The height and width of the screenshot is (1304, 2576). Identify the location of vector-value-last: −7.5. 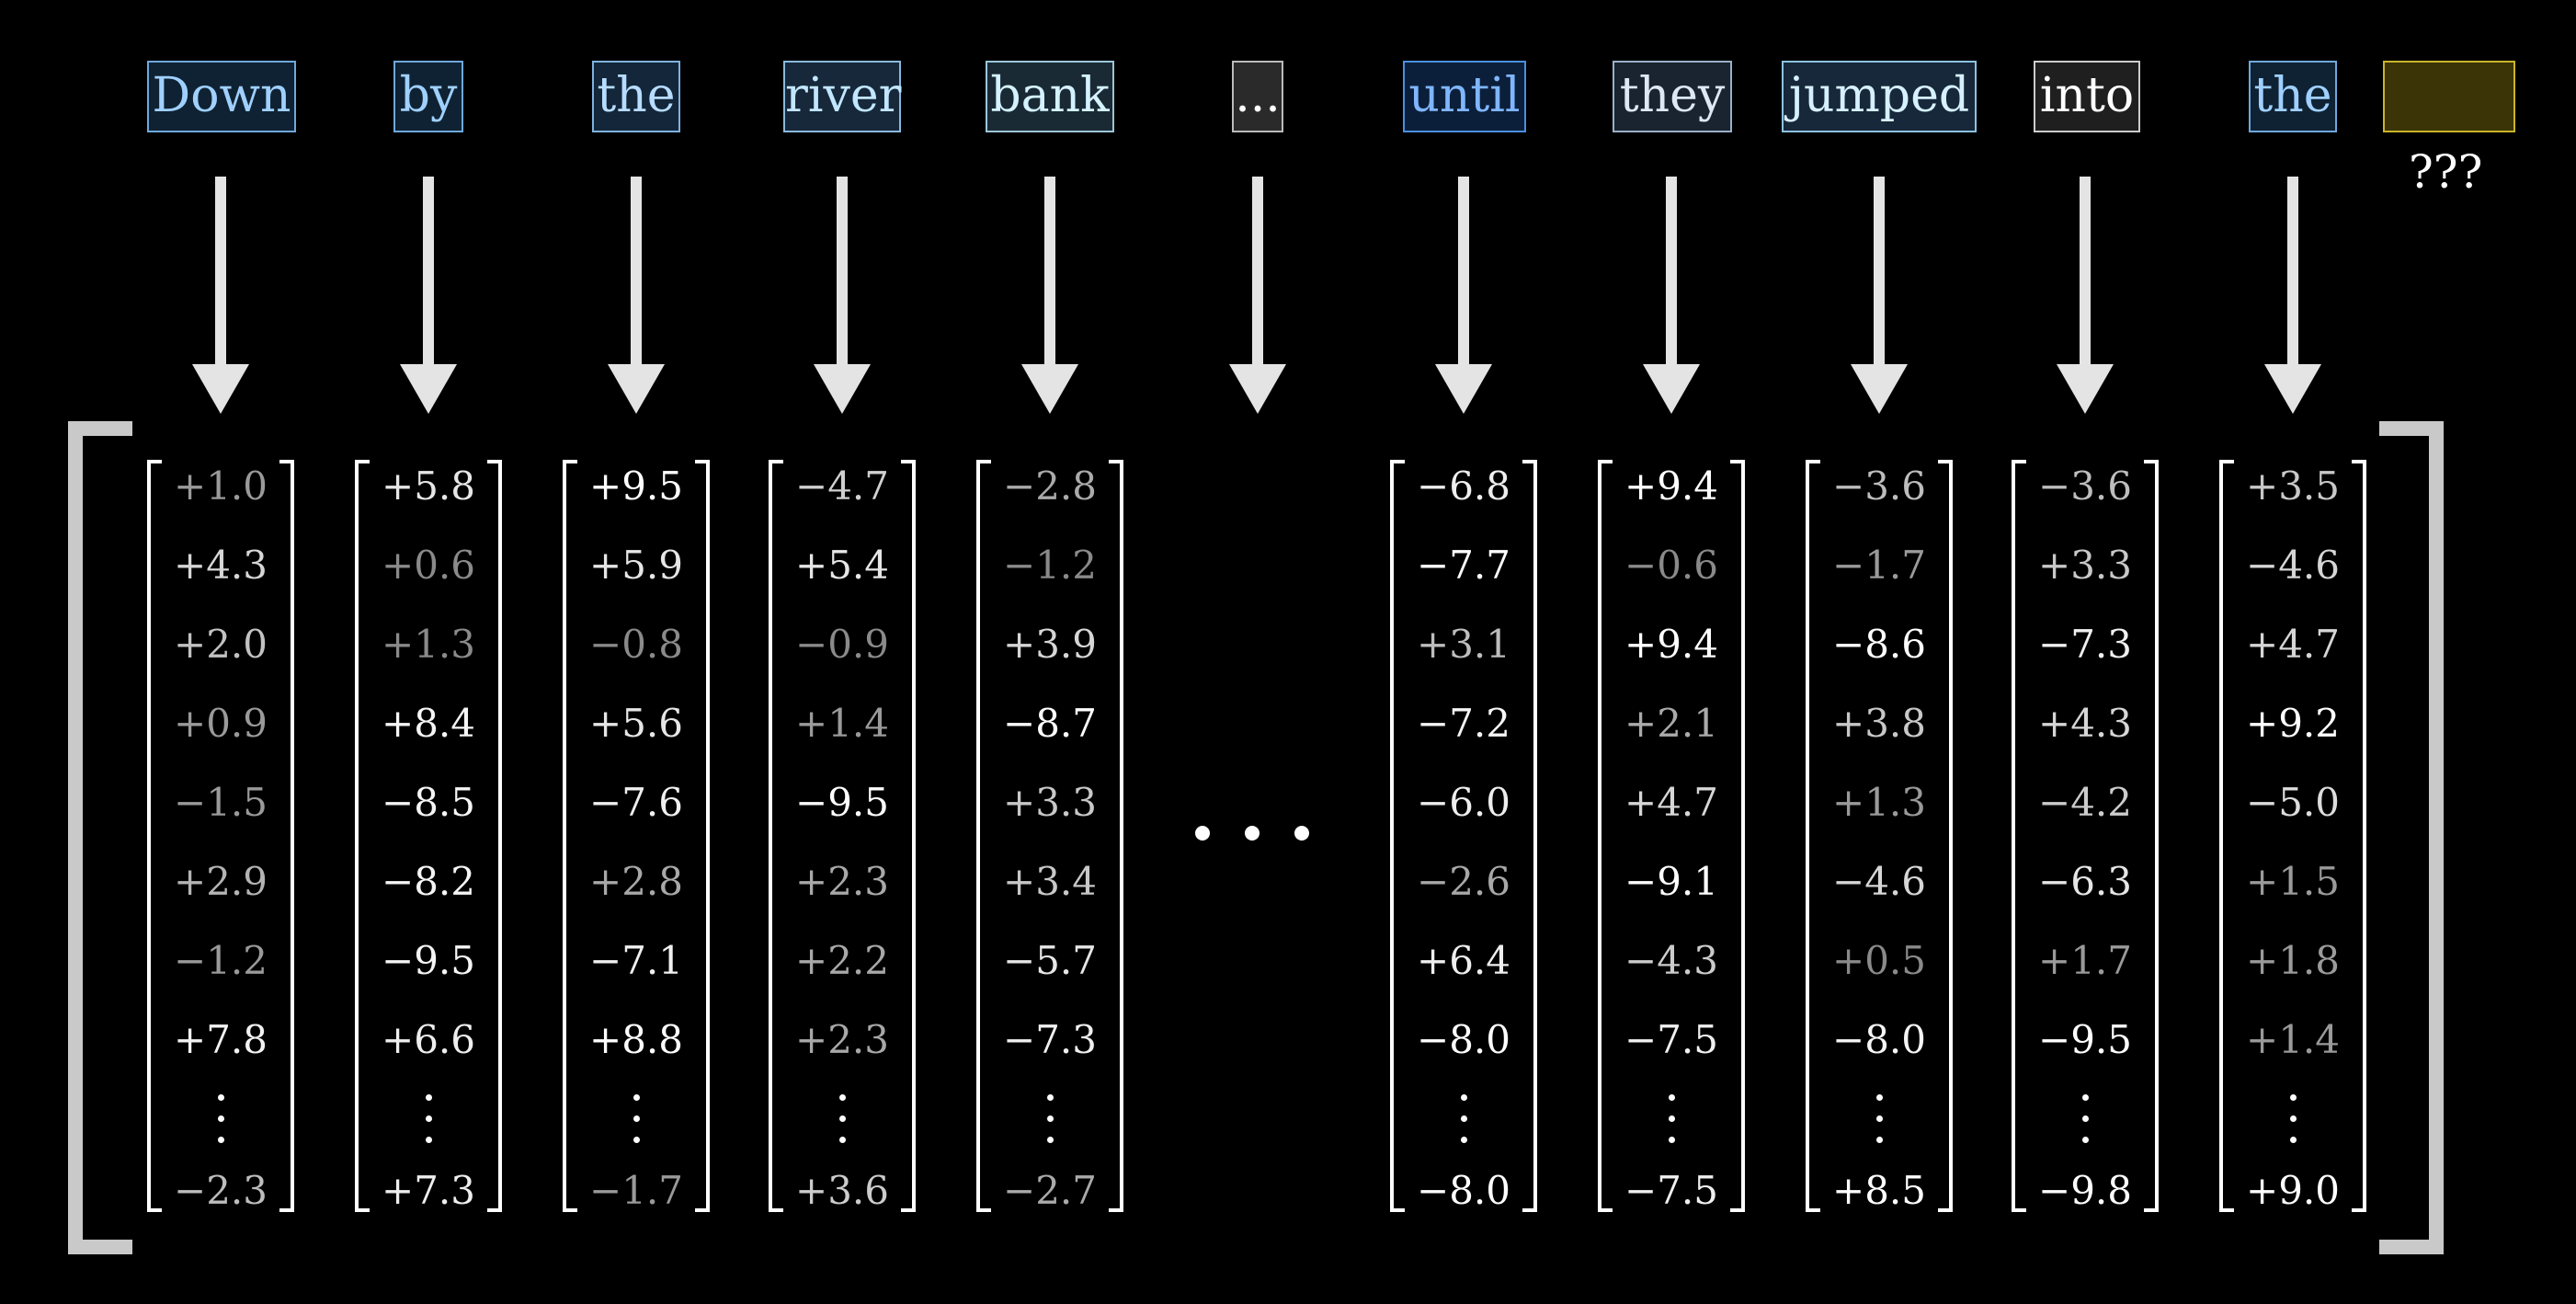
(1671, 1191).